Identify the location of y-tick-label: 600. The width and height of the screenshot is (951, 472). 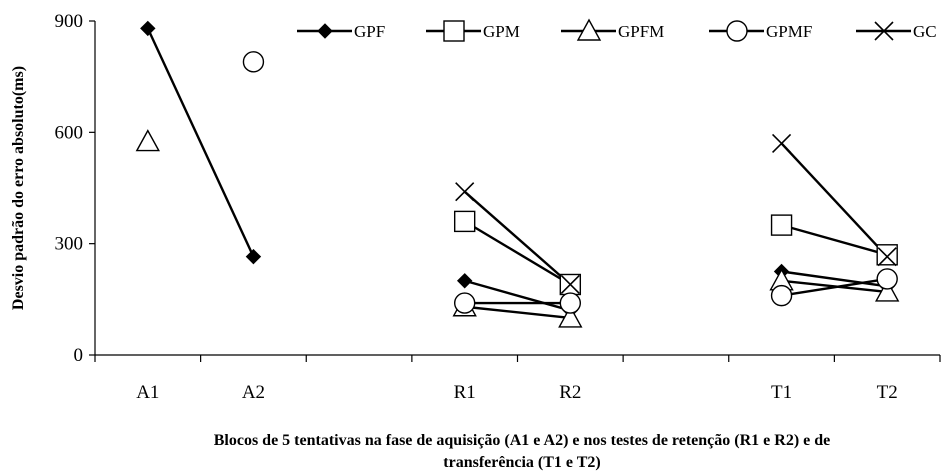
(69, 132).